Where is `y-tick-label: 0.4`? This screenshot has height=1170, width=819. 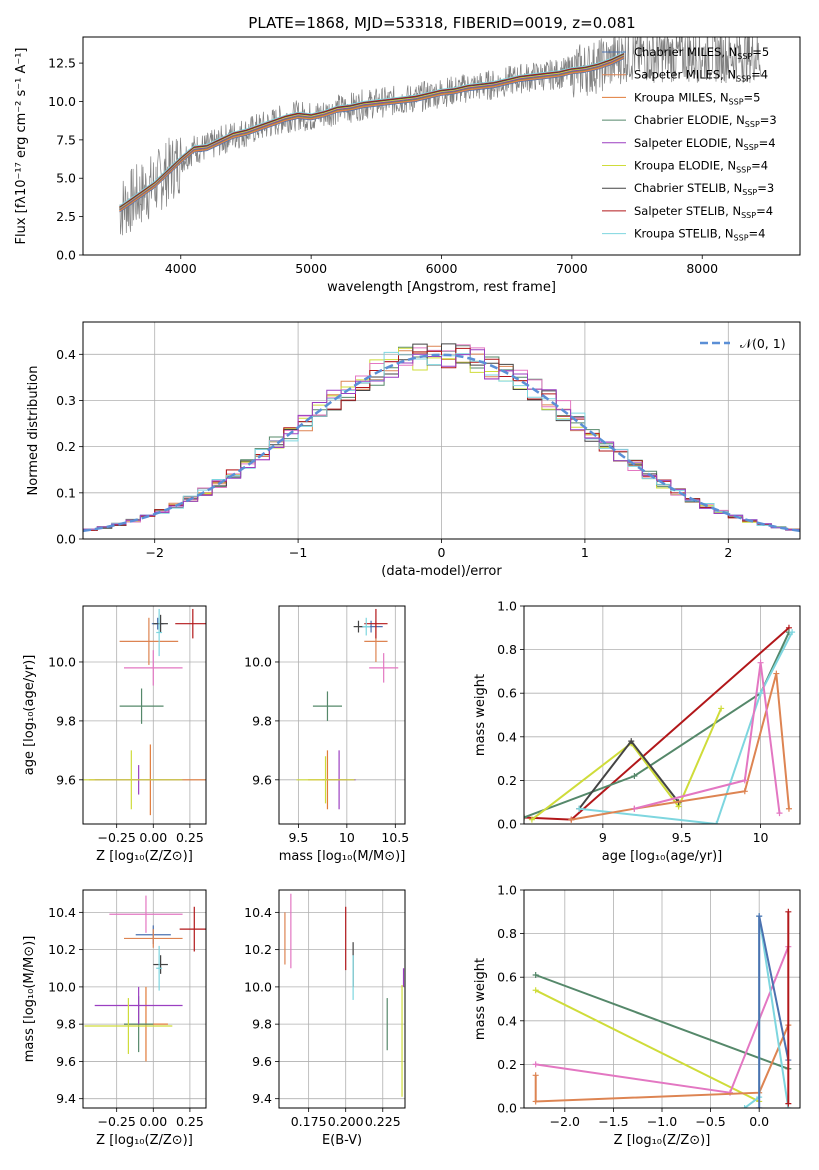
y-tick-label: 0.4 is located at coordinates (66, 354).